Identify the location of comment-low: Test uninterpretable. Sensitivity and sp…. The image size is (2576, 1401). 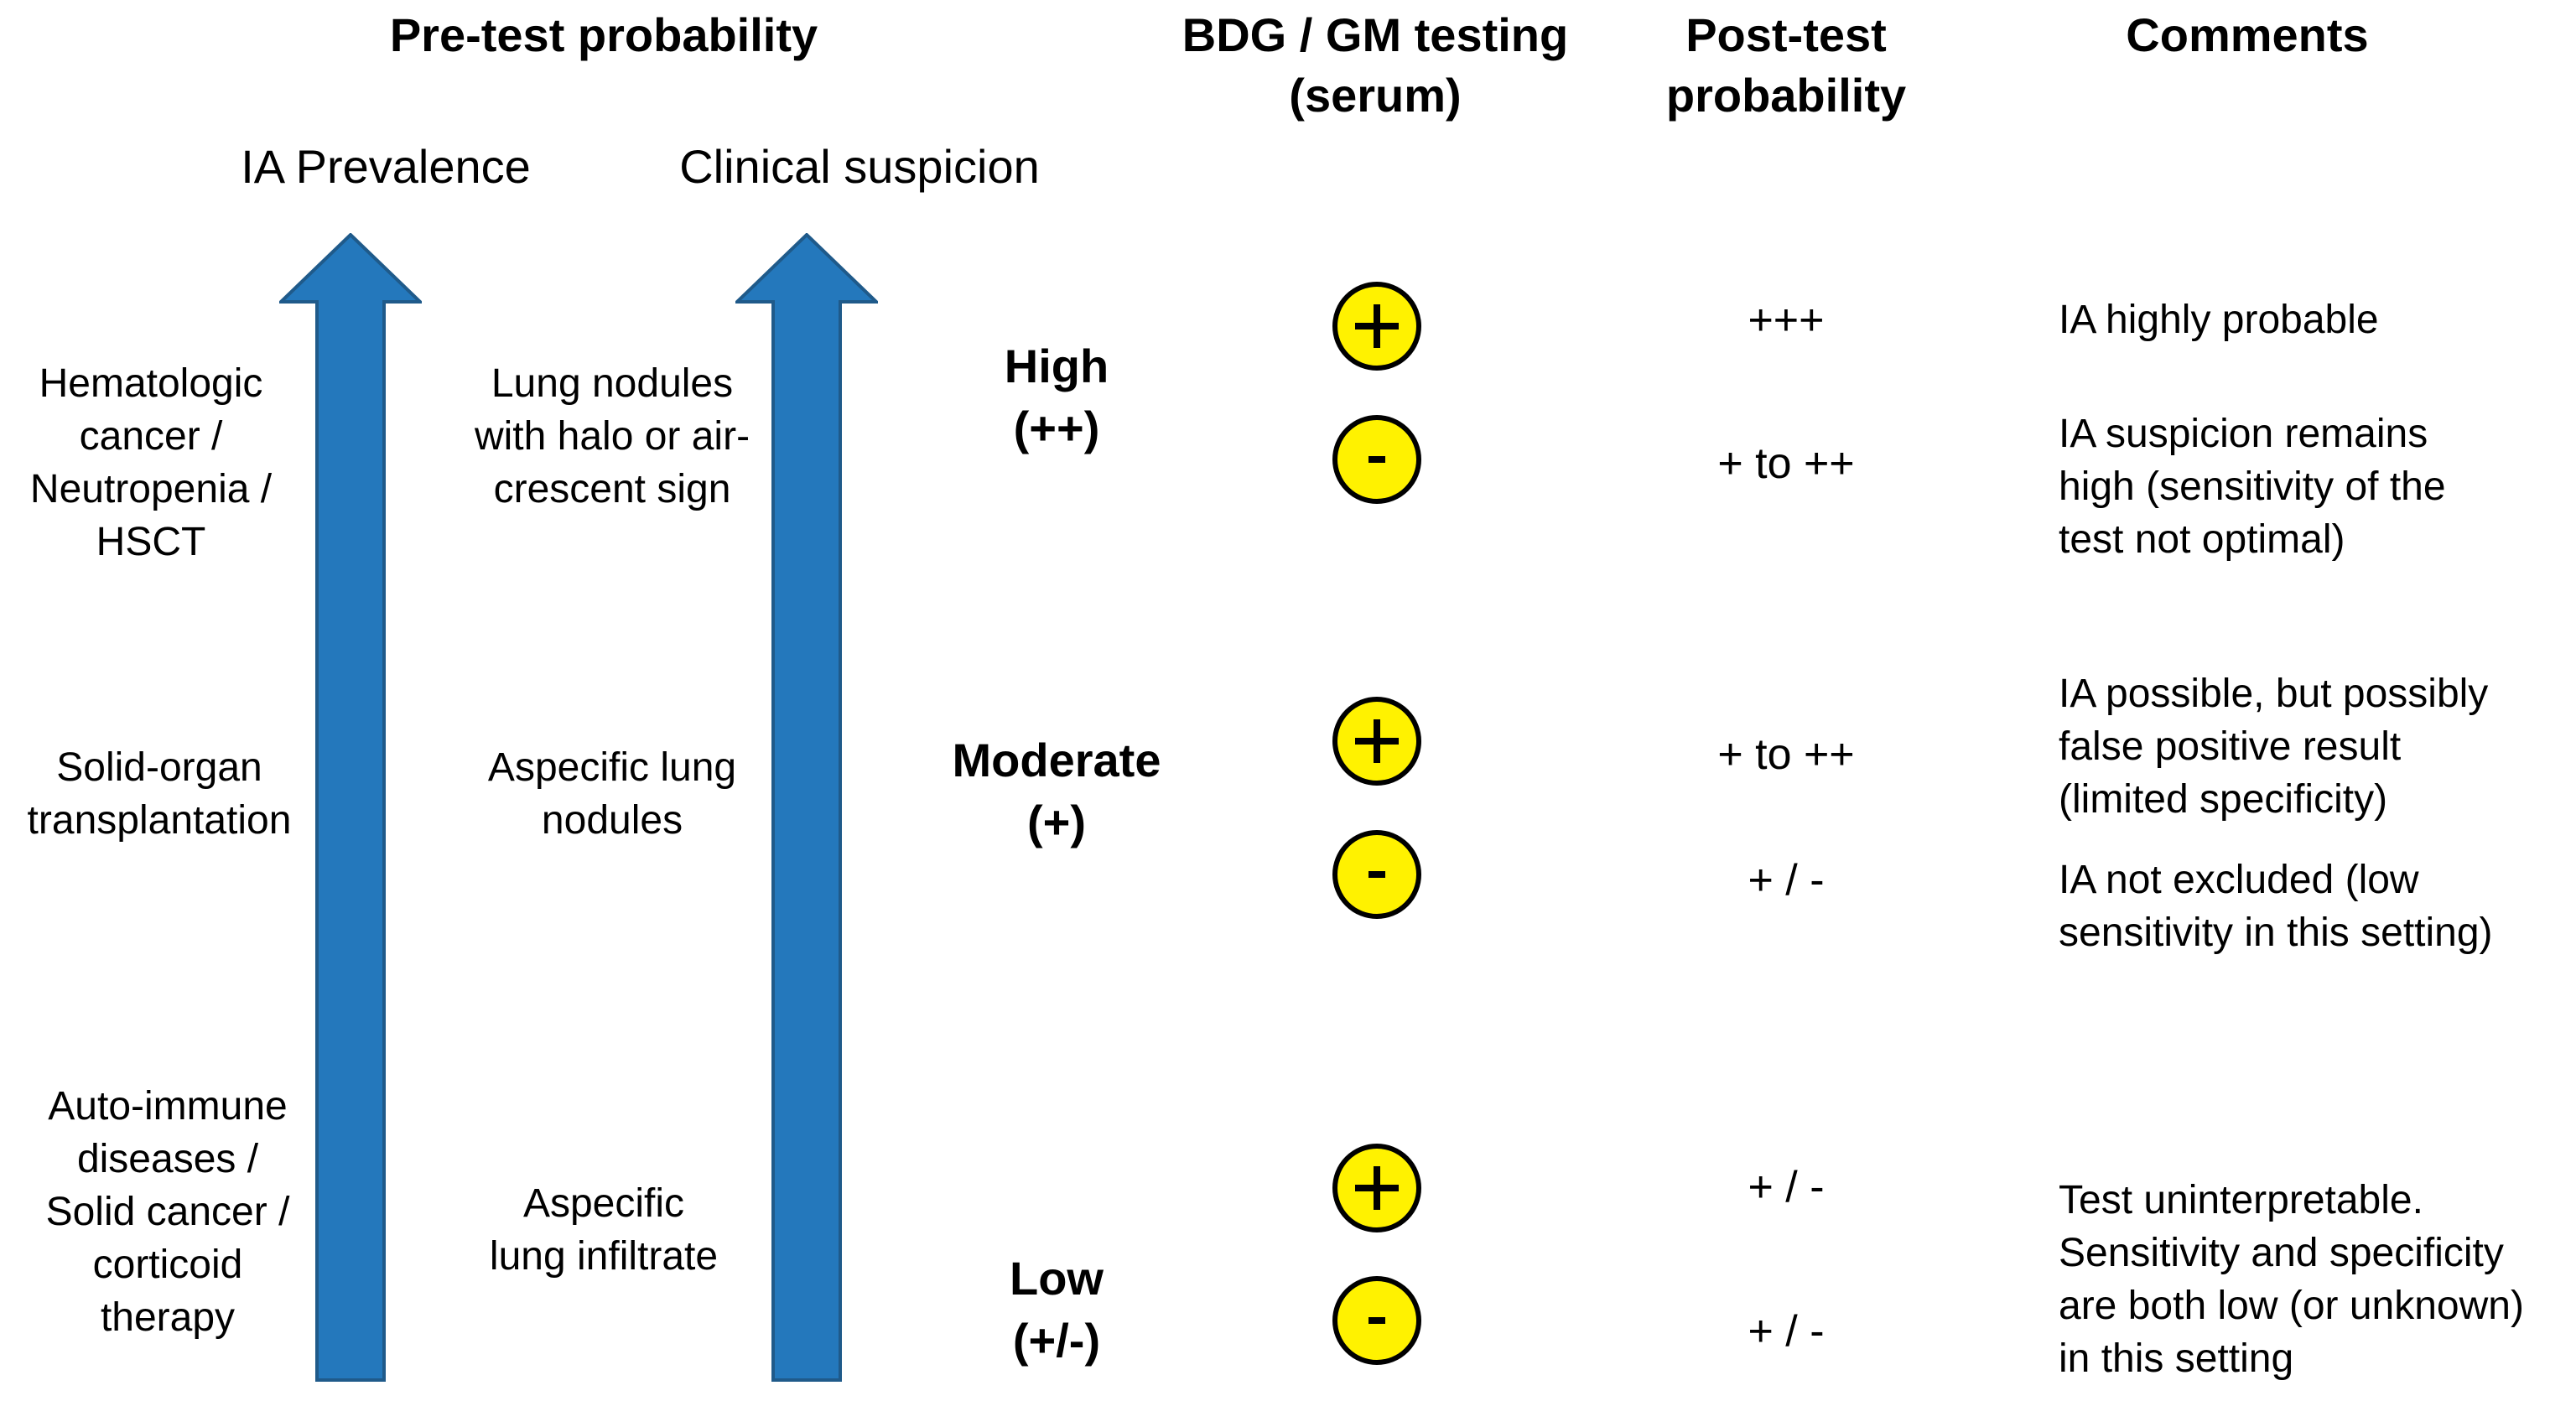
(2291, 1279).